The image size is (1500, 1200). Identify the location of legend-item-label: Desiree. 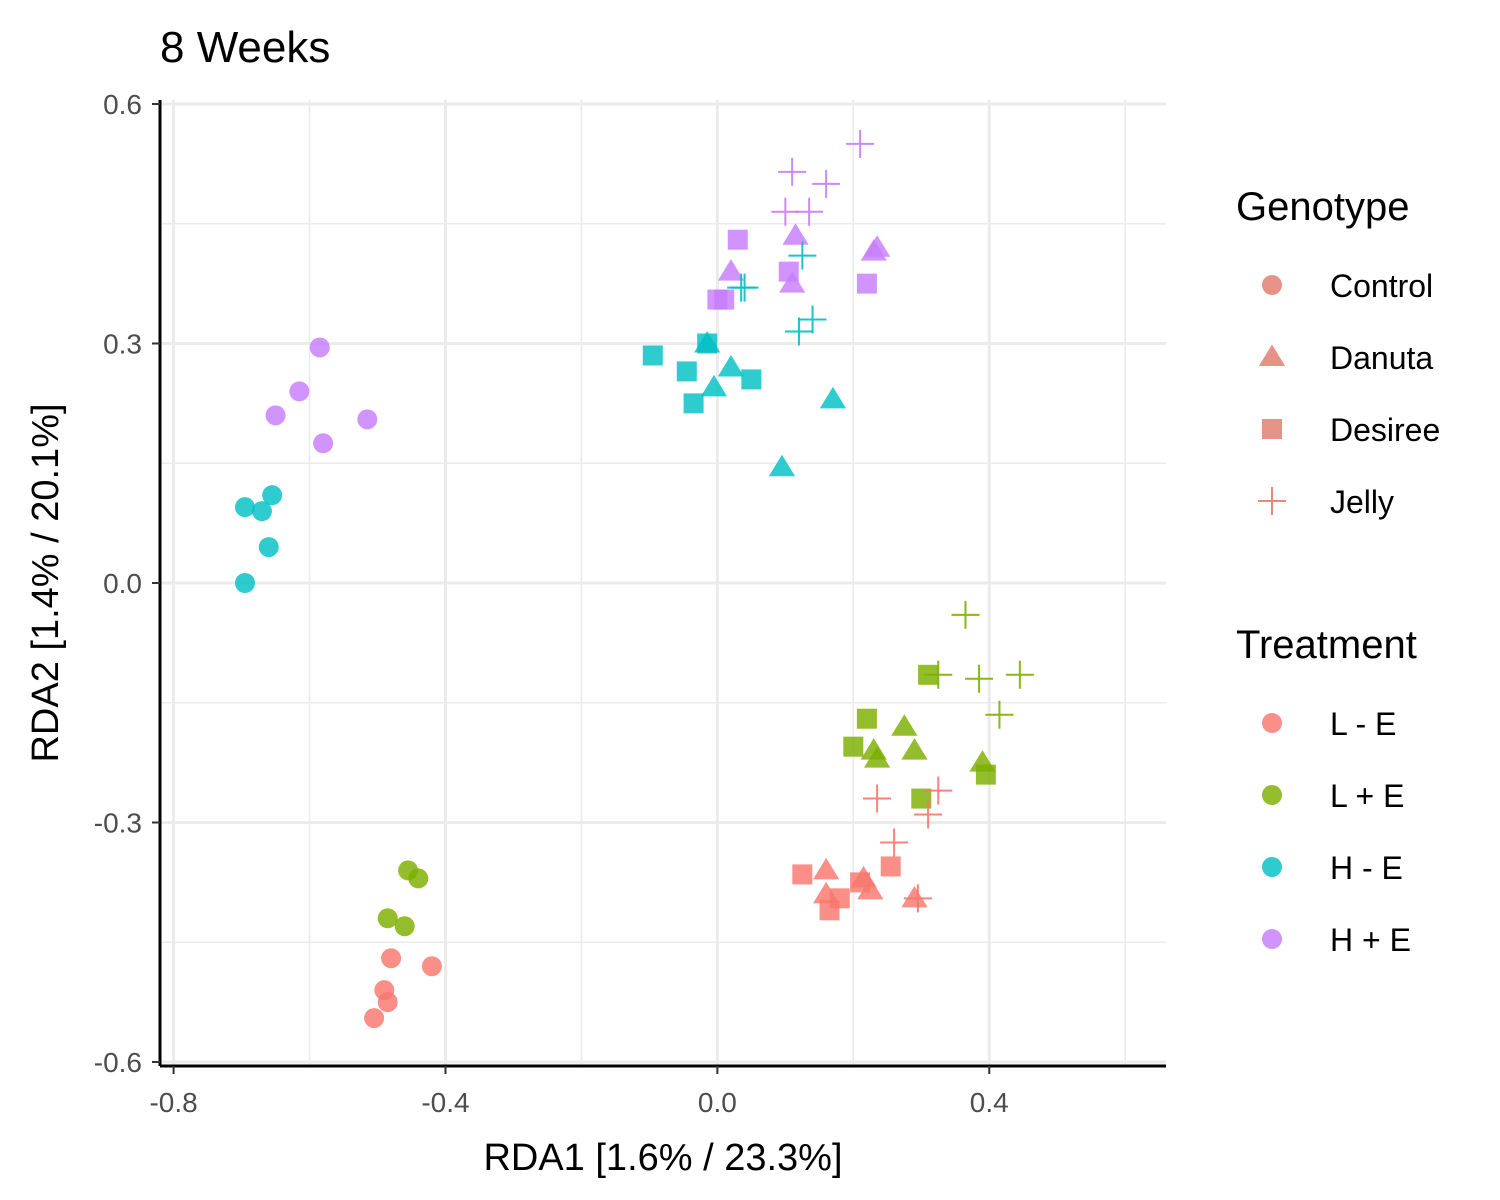
(1385, 430).